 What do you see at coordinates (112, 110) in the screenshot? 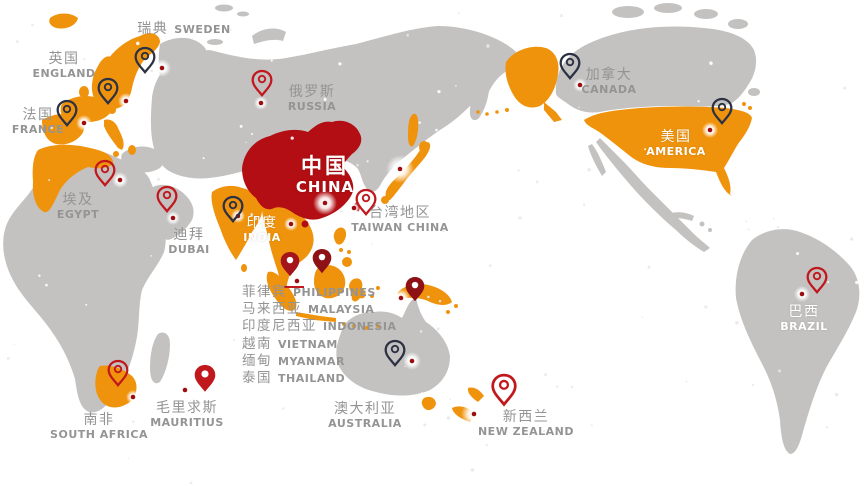
I see `country-denmark` at bounding box center [112, 110].